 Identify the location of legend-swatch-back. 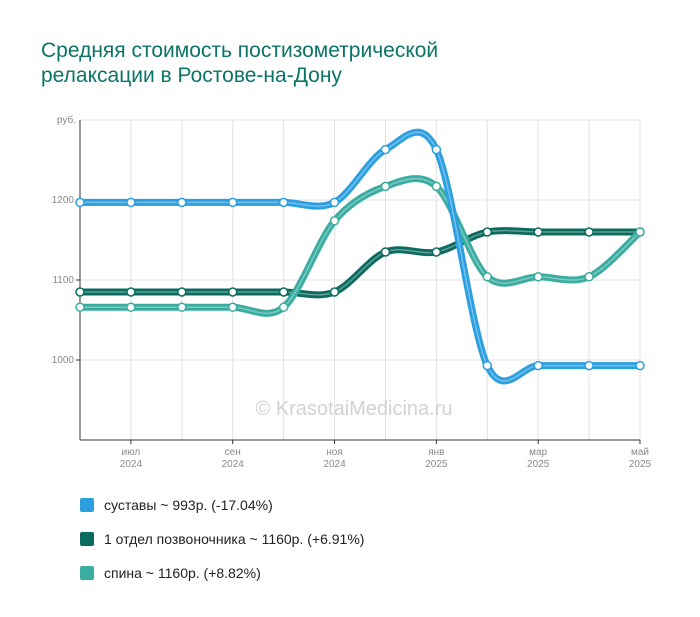
(87, 573).